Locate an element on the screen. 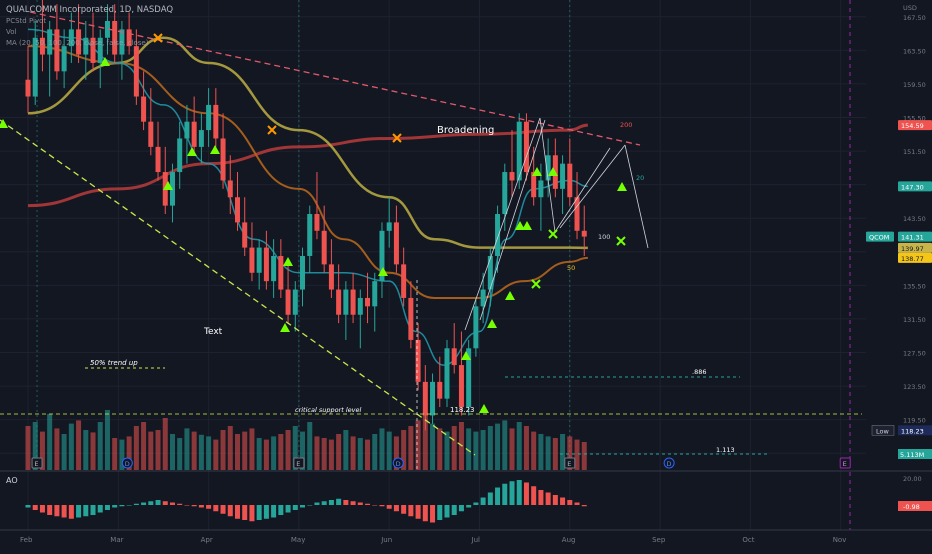  future-earnings-marker-text: E is located at coordinates (845, 464).